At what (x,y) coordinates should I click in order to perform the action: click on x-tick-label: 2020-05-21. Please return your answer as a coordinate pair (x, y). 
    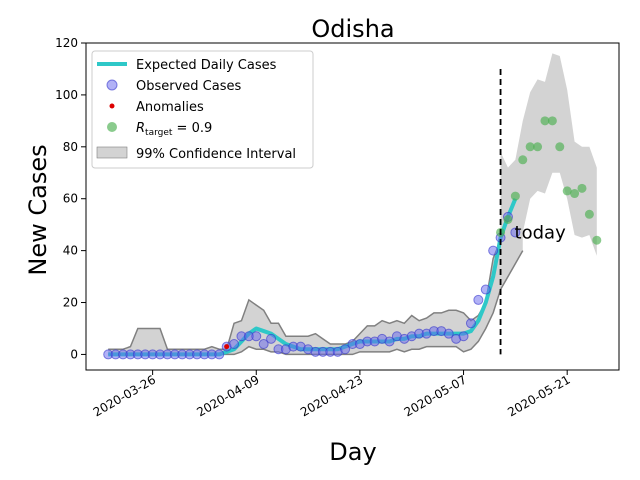
    Looking at the image, I should click on (538, 395).